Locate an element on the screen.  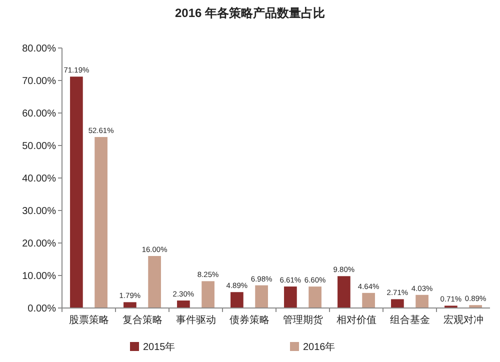
y-tick-label: 50.00% is located at coordinates (39, 146).